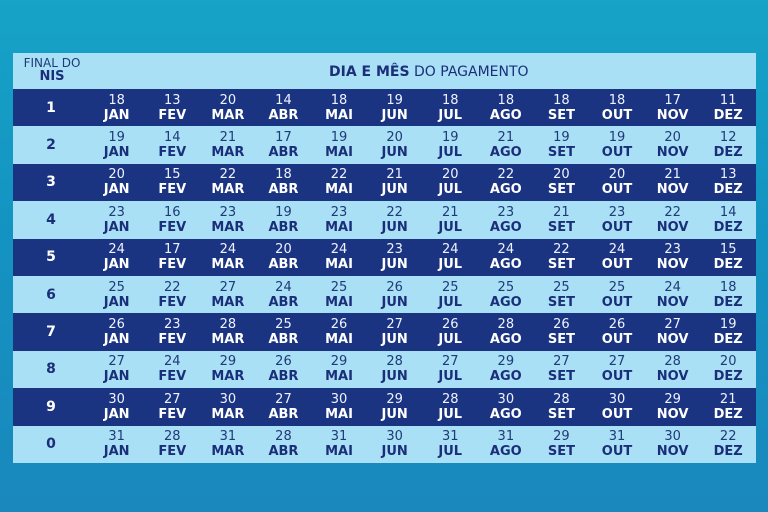  I want to click on table-title: DIA E MÊS DO PAGAMENTO, so click(429, 72).